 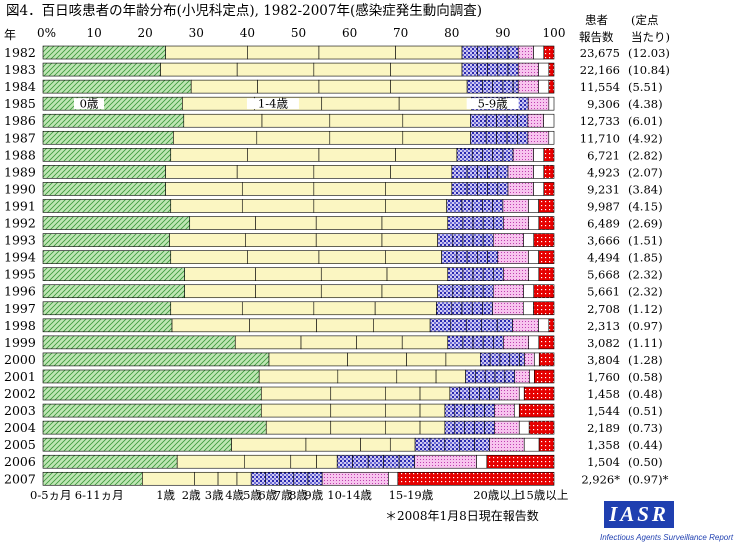 I want to click on year-label: 1993, so click(x=20, y=240).